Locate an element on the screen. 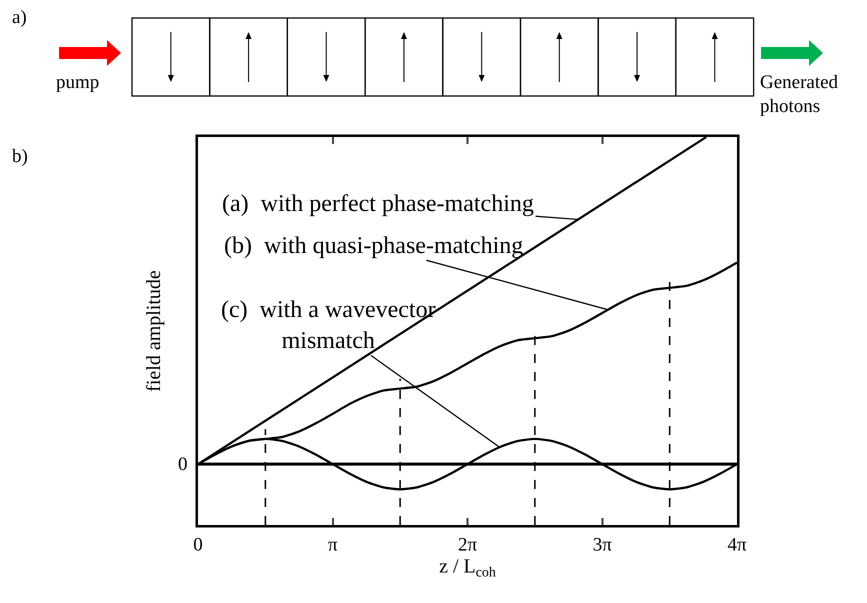 The height and width of the screenshot is (603, 867). text: Generated photons is located at coordinates (800, 95).